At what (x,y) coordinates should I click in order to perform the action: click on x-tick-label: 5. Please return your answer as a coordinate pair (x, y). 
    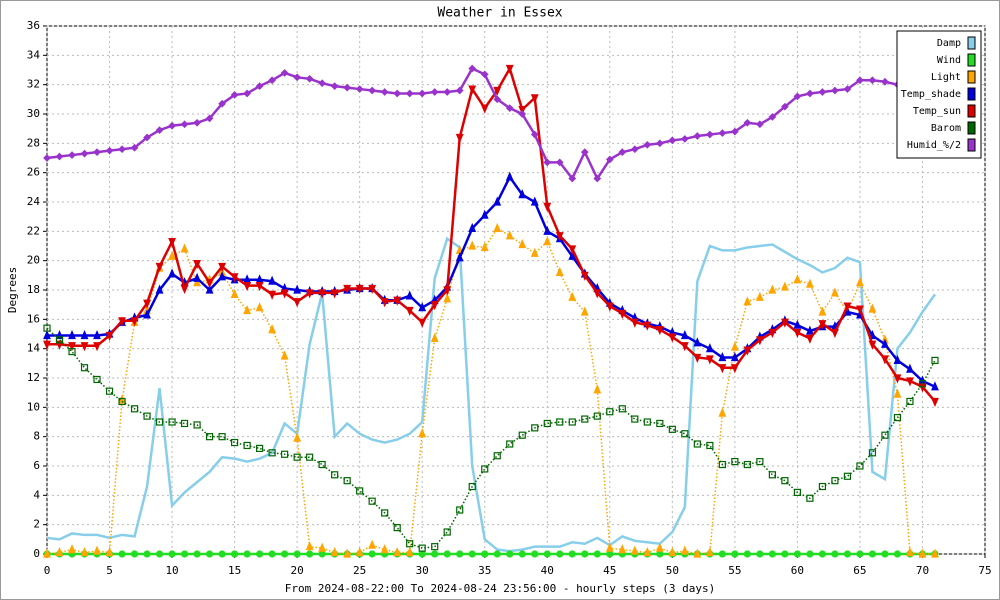
    Looking at the image, I should click on (109, 570).